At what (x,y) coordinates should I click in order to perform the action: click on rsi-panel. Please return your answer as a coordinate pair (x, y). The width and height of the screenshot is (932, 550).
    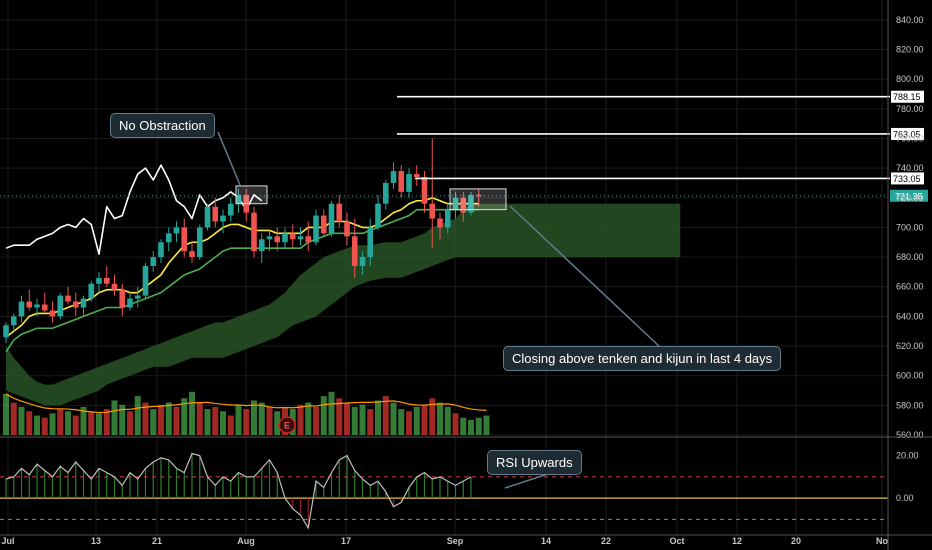
    Looking at the image, I should click on (444, 491).